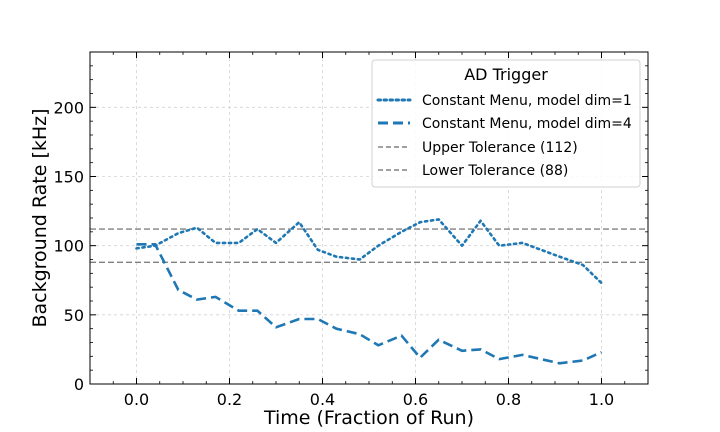  Describe the element at coordinates (508, 399) in the screenshot. I see `x-tick-label: 0.8` at that location.